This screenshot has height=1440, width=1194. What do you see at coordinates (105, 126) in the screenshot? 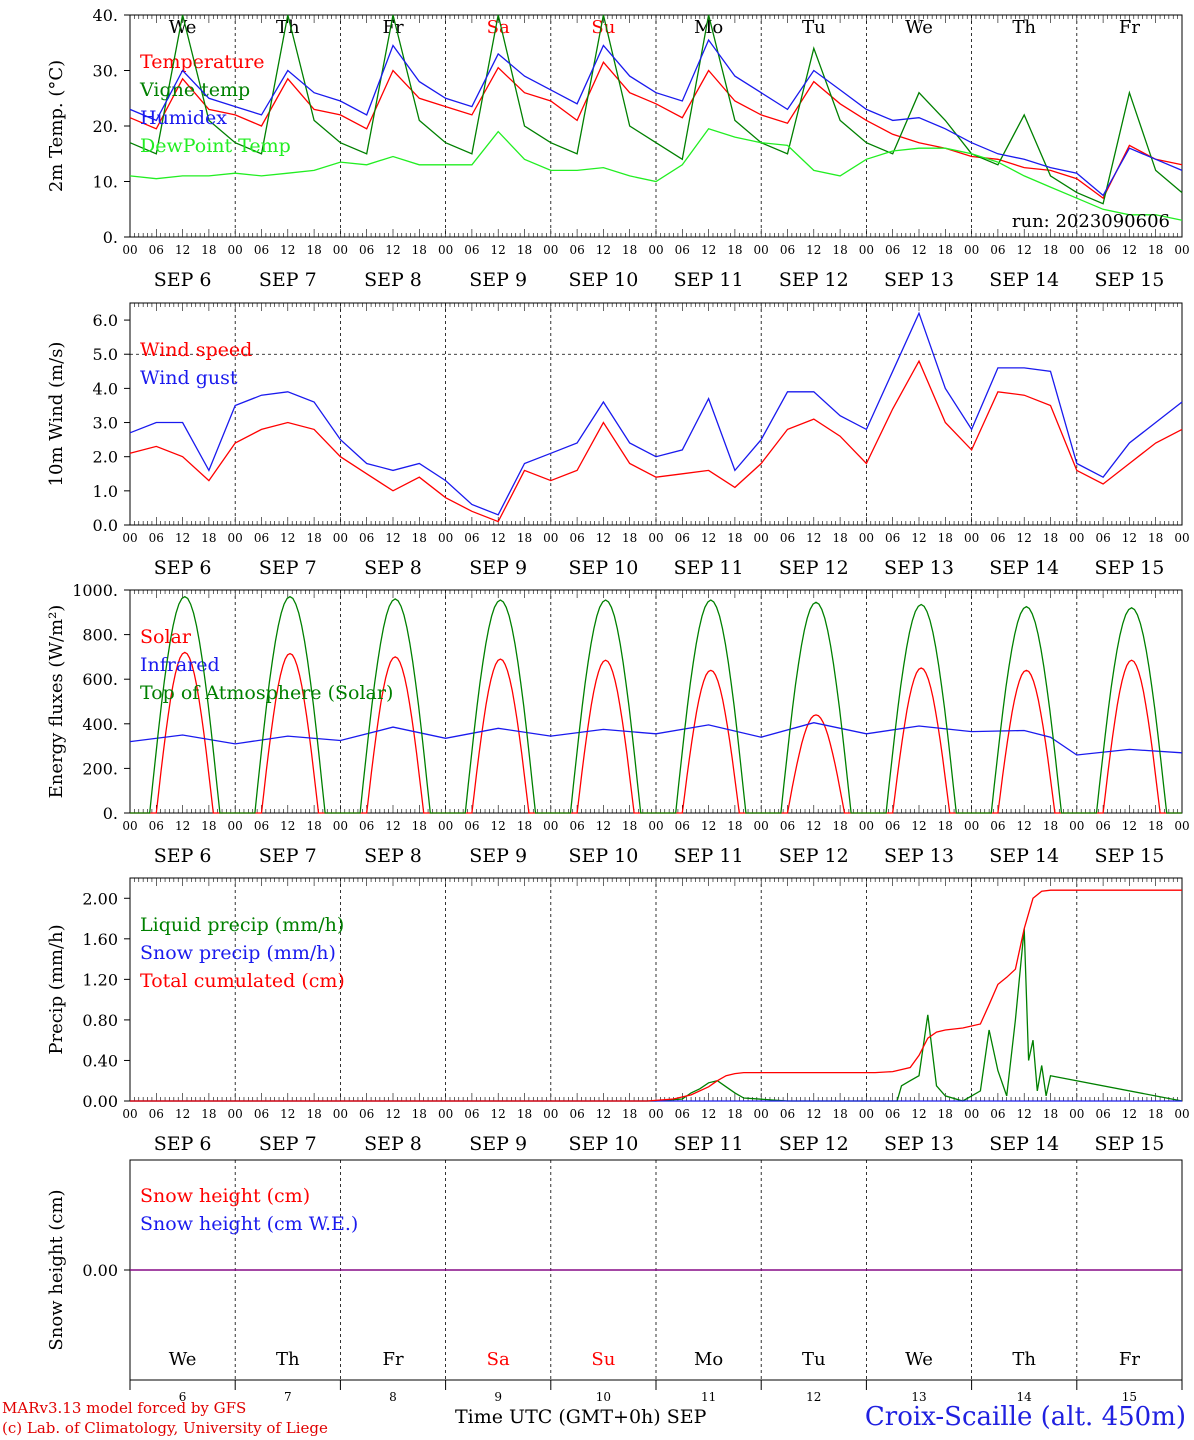
I see `y-tick-label: 20.` at bounding box center [105, 126].